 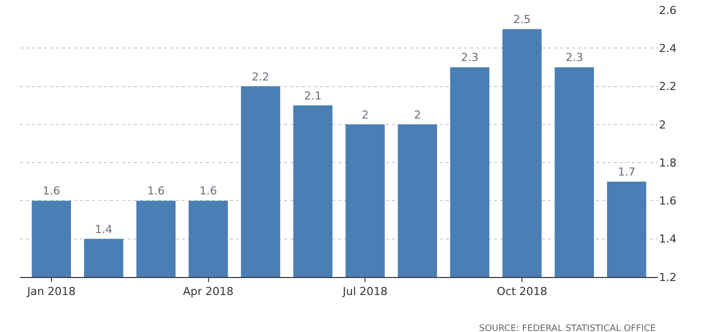 What do you see at coordinates (365, 291) in the screenshot?
I see `x-tick-label: Jul 2018` at bounding box center [365, 291].